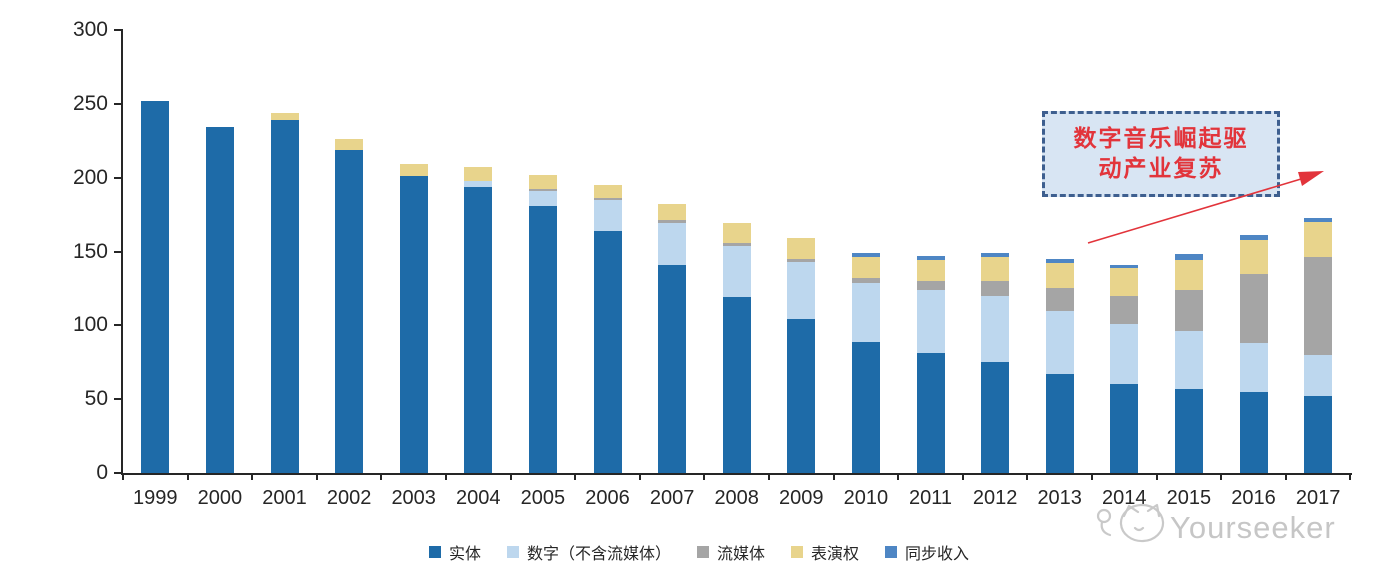 The width and height of the screenshot is (1398, 582). I want to click on x-axis-label-2008: 2008, so click(736, 498).